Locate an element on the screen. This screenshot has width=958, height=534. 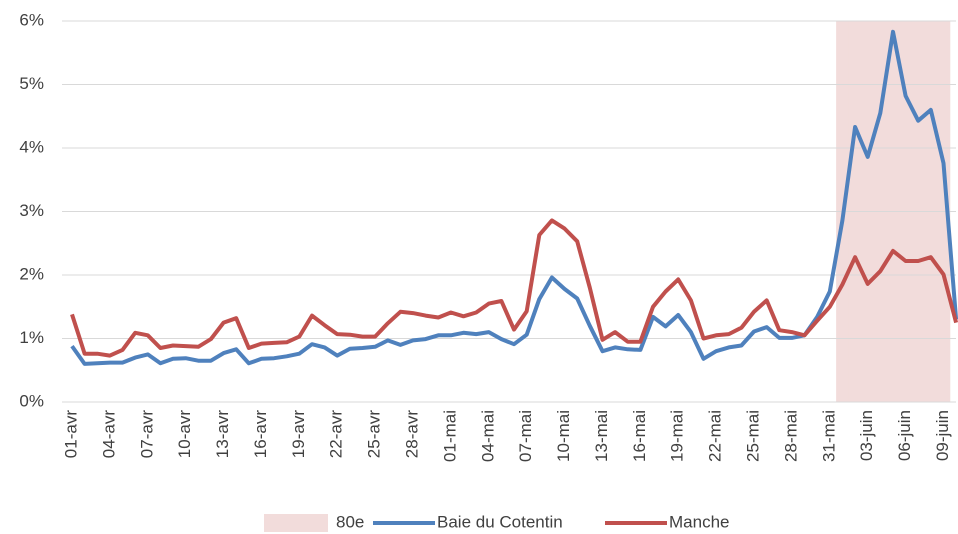
y-tick-label: 6% is located at coordinates (31, 19).